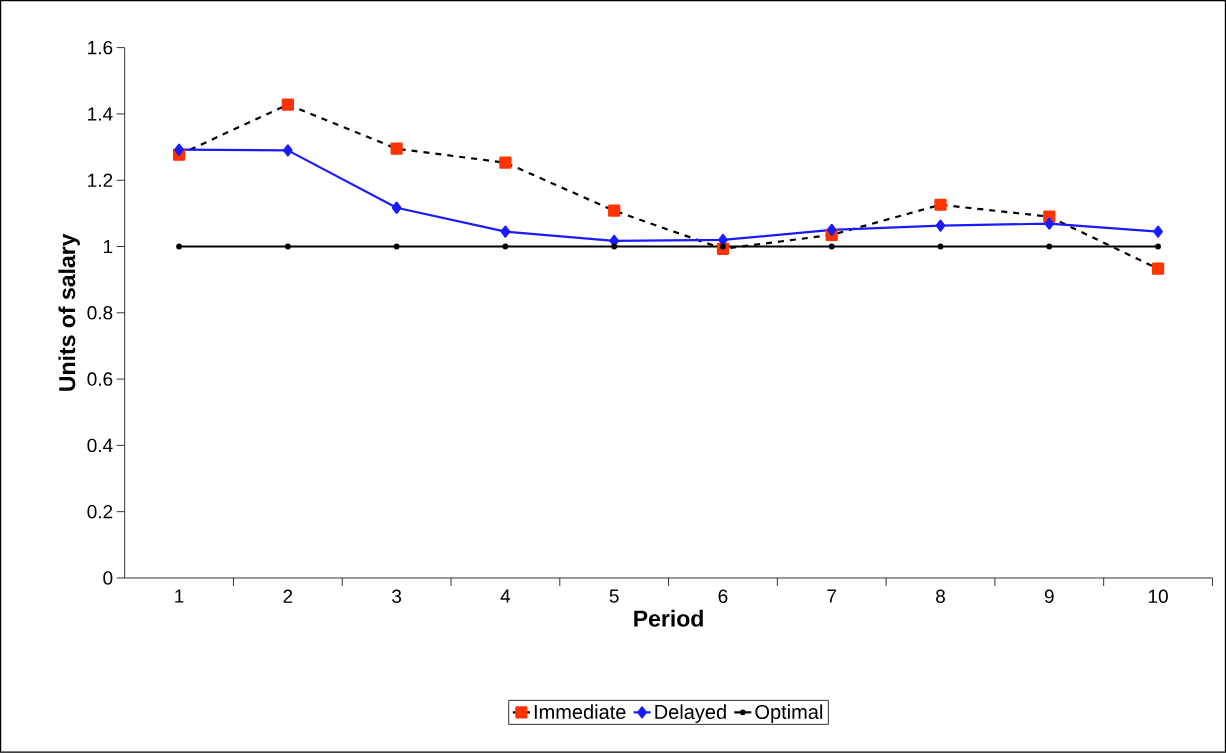 Image resolution: width=1226 pixels, height=753 pixels. I want to click on x-tick-label: 3, so click(397, 596).